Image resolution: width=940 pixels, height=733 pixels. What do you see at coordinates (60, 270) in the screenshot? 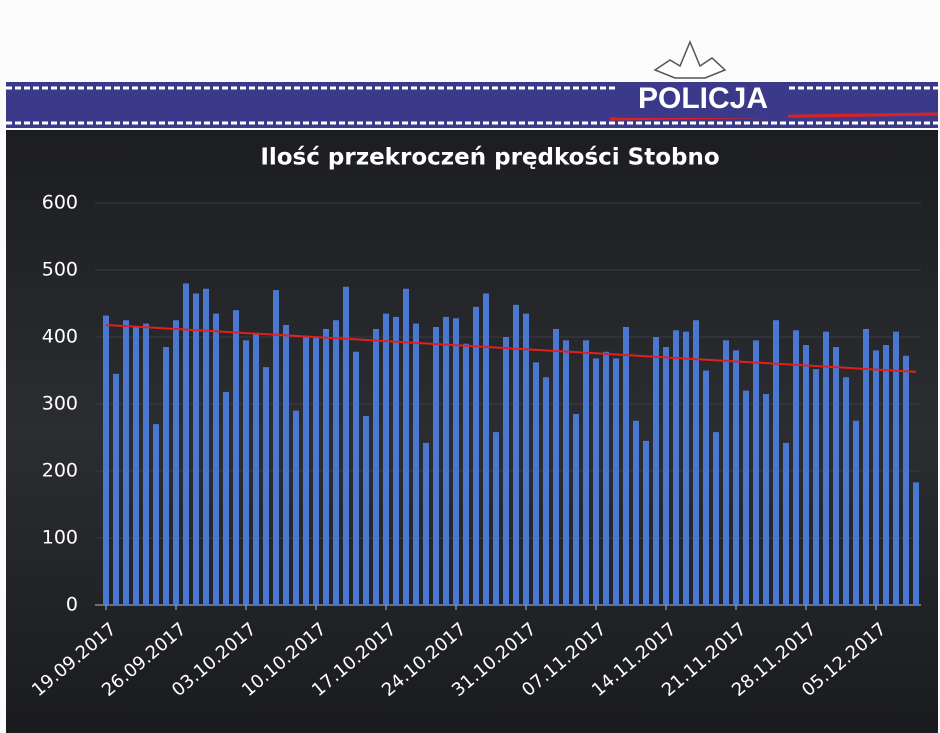
I see `y-tick-label: 500` at bounding box center [60, 270].